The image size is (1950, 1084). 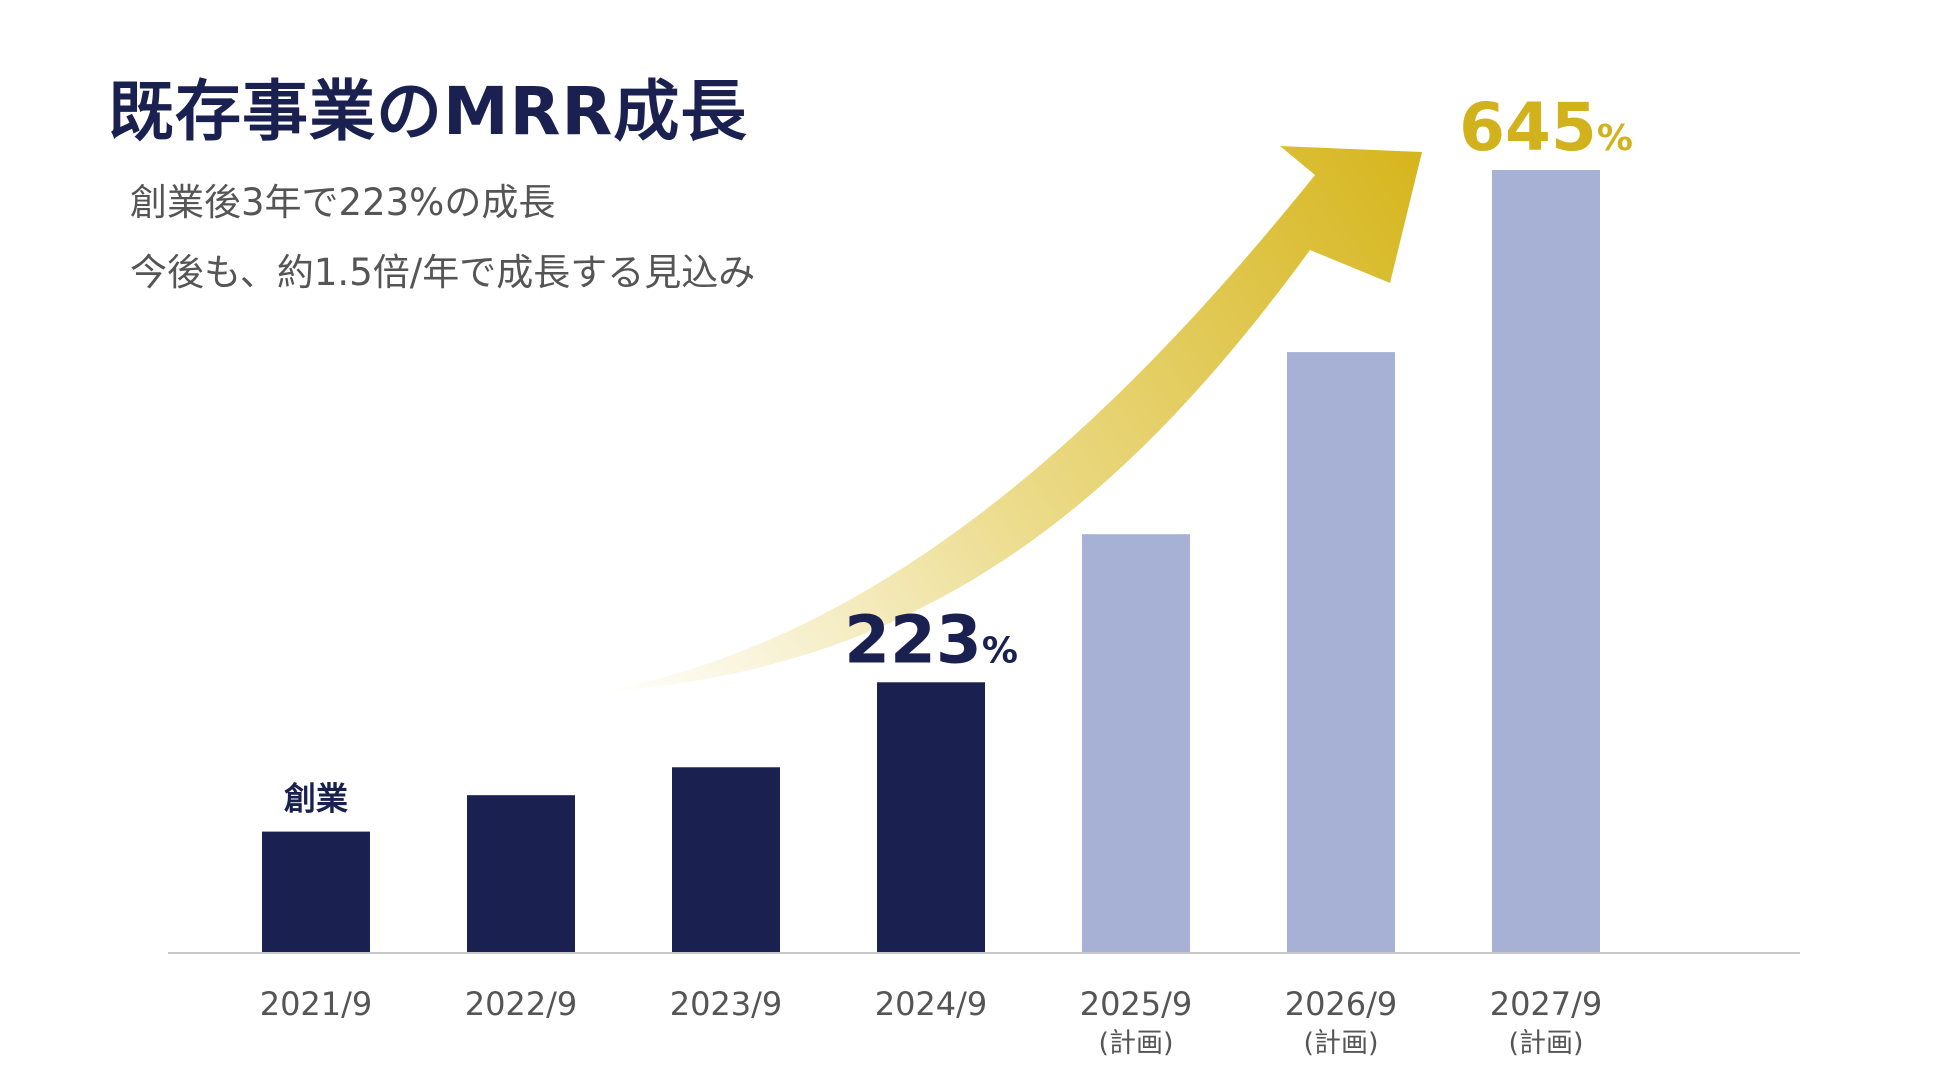 What do you see at coordinates (931, 817) in the screenshot?
I see `bar-2024/9` at bounding box center [931, 817].